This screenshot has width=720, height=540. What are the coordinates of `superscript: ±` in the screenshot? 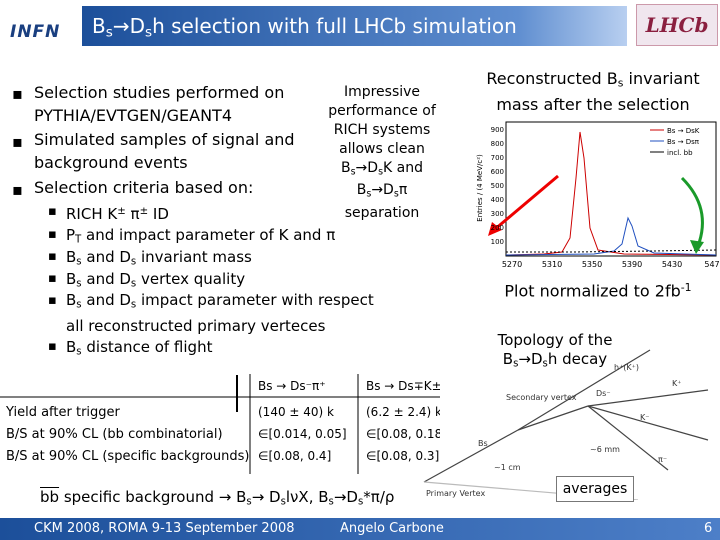 It's located at (121, 211).